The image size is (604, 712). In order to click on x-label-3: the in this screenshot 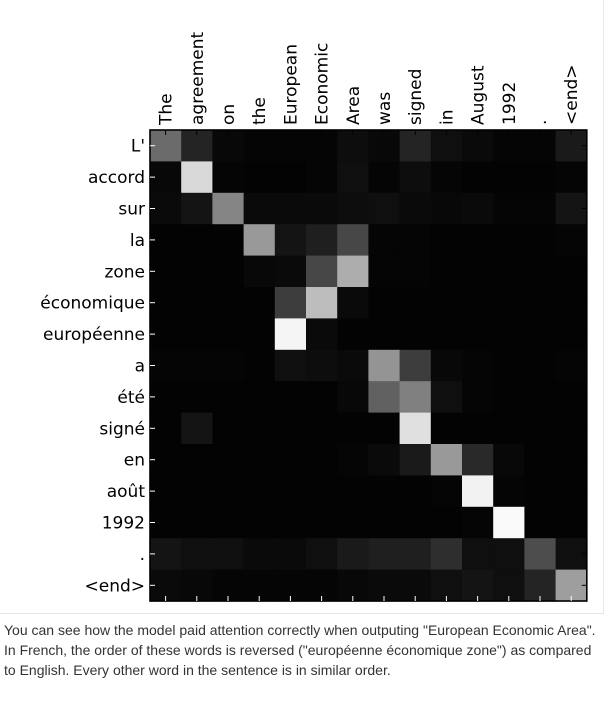, I will do `click(260, 111)`.